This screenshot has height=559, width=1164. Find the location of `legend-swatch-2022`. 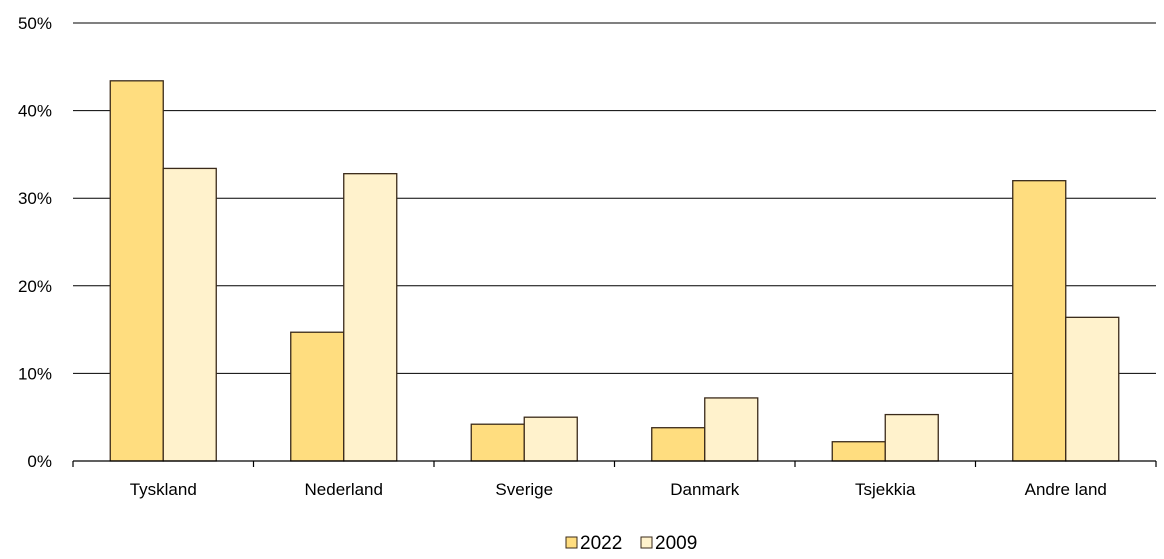

legend-swatch-2022 is located at coordinates (571, 542).